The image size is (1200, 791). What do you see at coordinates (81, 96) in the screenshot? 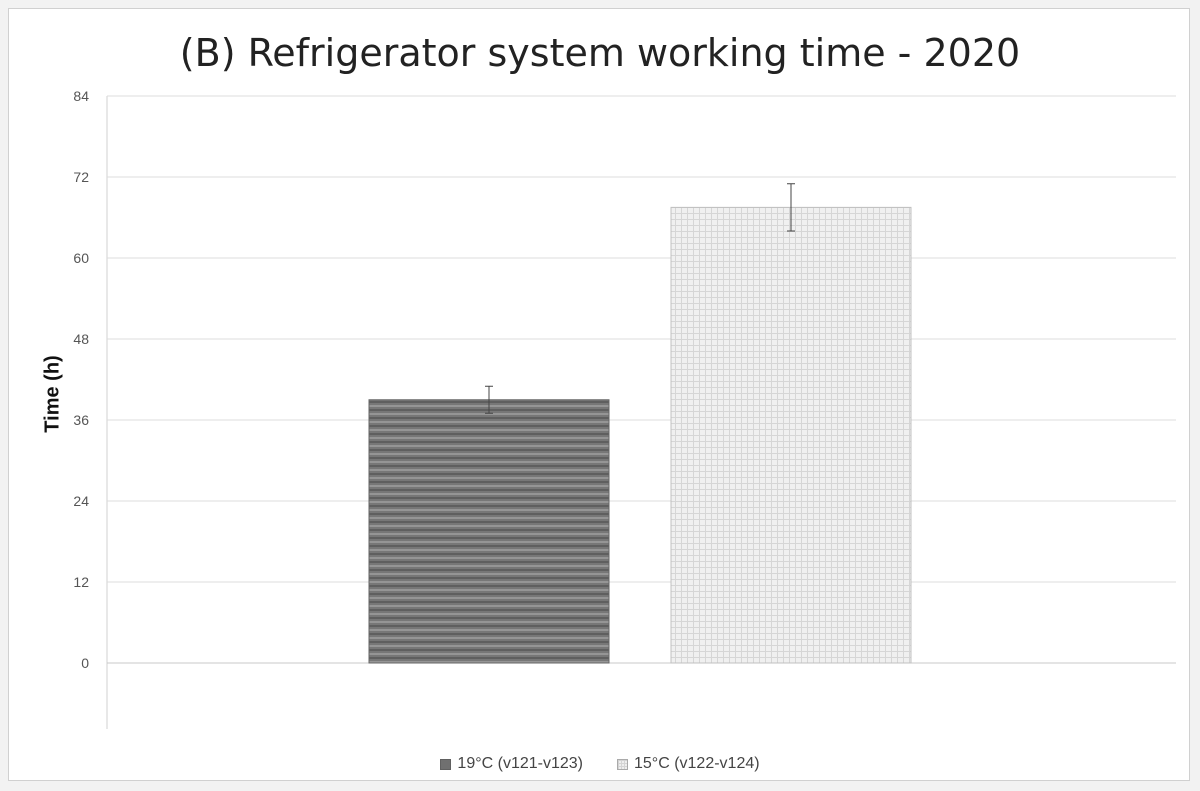
I see `y-tick-label: 84` at bounding box center [81, 96].